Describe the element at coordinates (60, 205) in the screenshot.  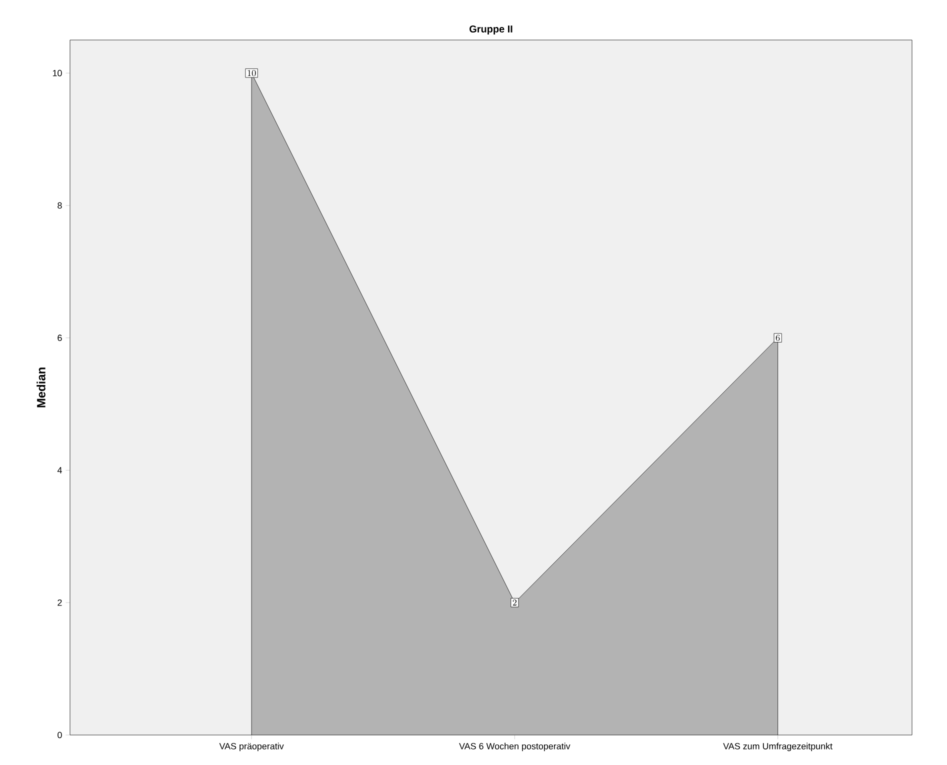
I see `y-tick-label: 8` at that location.